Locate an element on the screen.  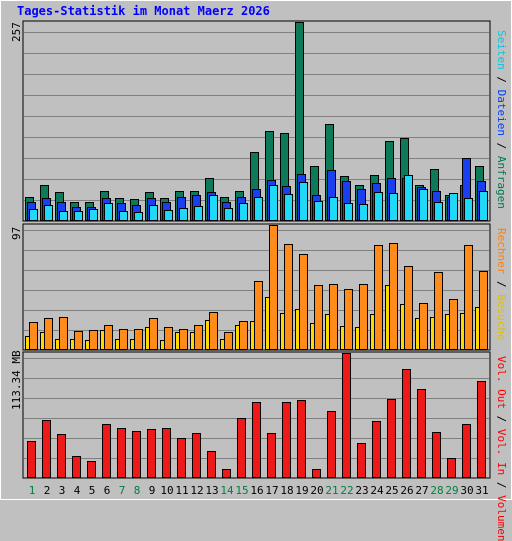
day-label-25: 25 is located at coordinates (391, 490).